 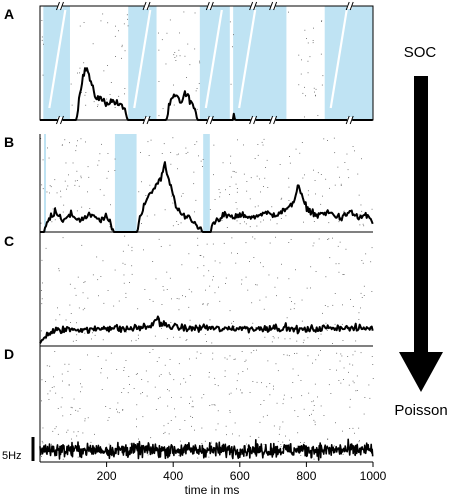 What do you see at coordinates (9, 142) in the screenshot?
I see `panel-letter-b: B` at bounding box center [9, 142].